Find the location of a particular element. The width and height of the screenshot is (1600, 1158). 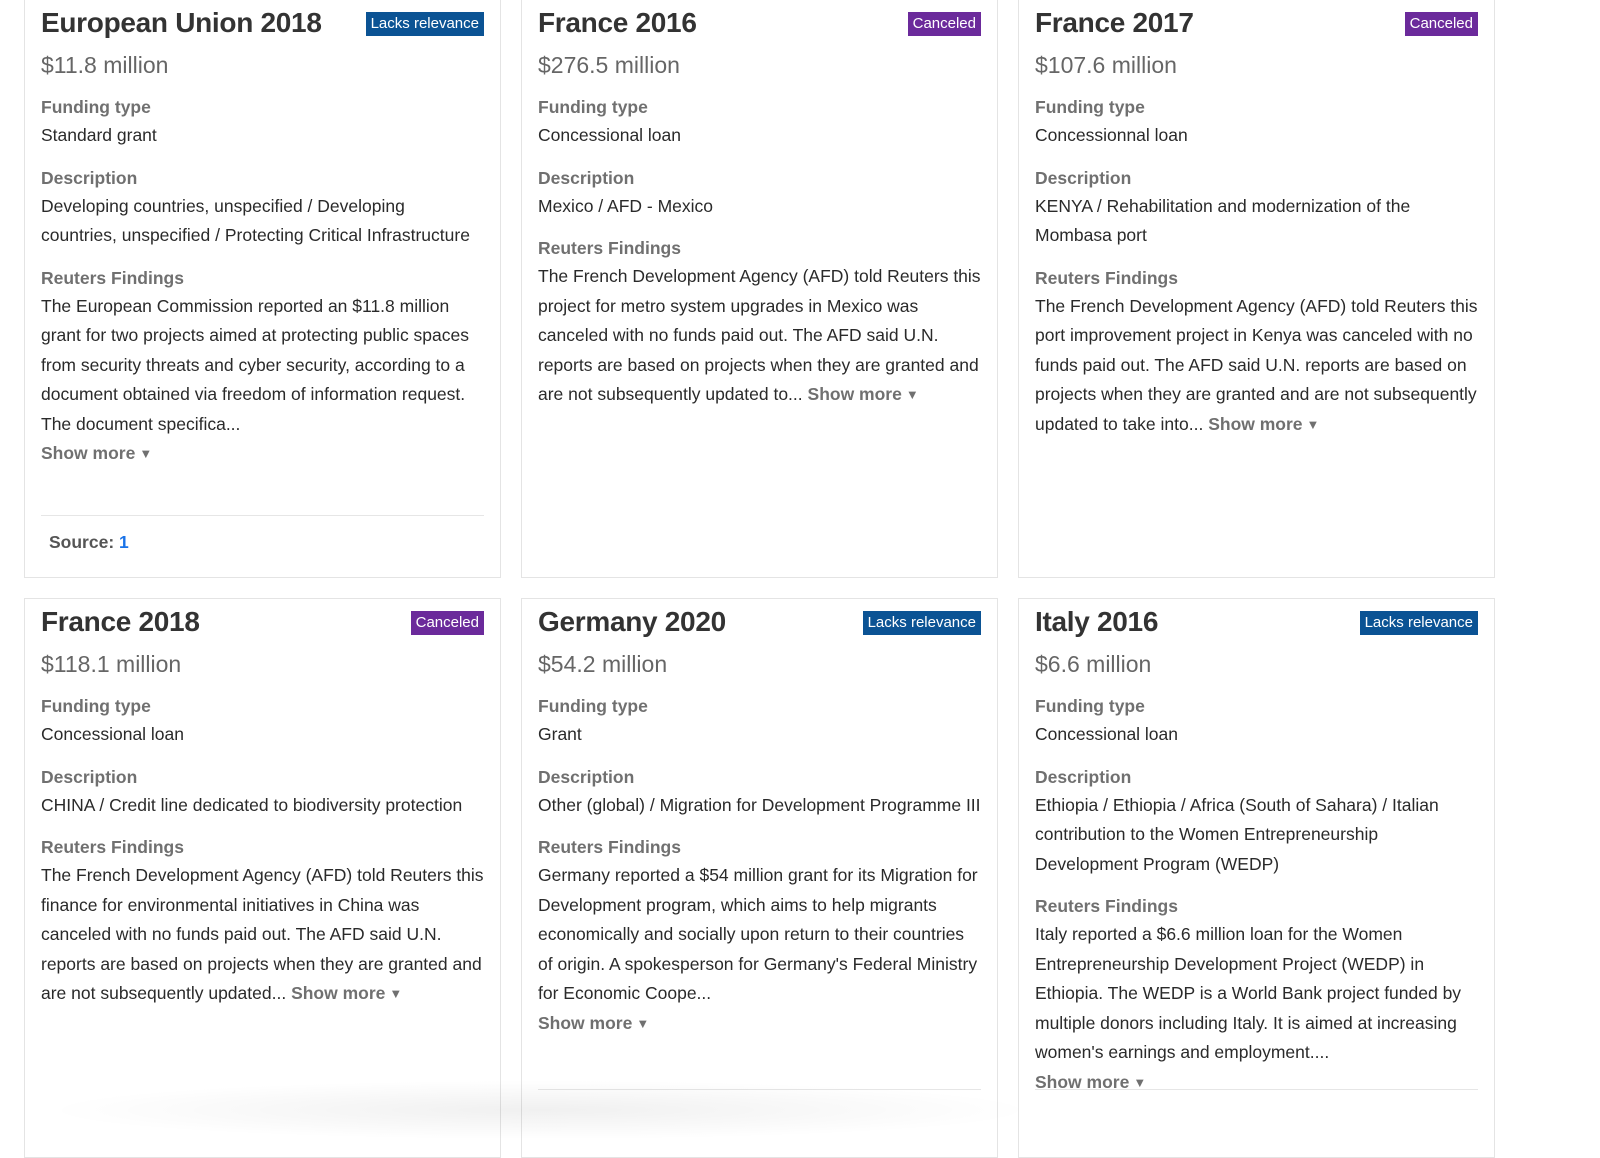

description-value: Mexico / AFD - Mexico is located at coordinates (626, 205).